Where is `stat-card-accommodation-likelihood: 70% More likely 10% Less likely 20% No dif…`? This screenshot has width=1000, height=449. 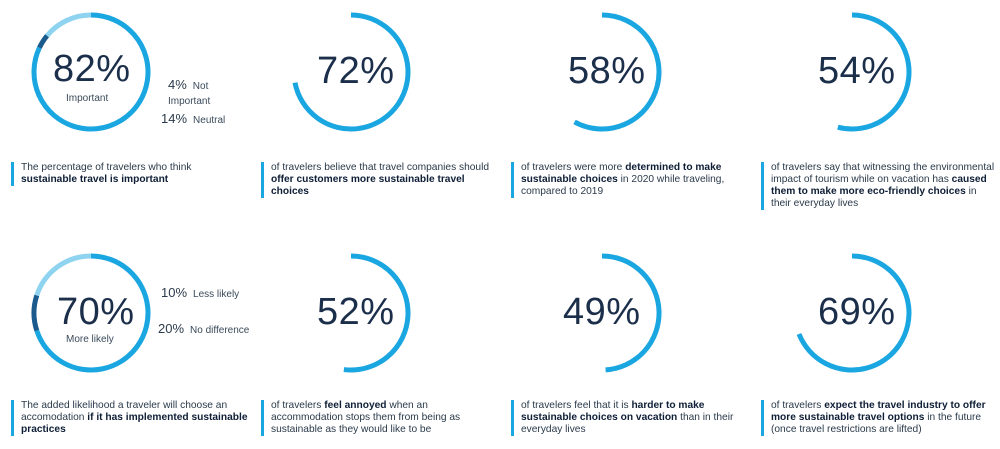
stat-card-accommodation-likelihood: 70% More likely 10% Less likely 20% No dif… is located at coordinates (125, 336).